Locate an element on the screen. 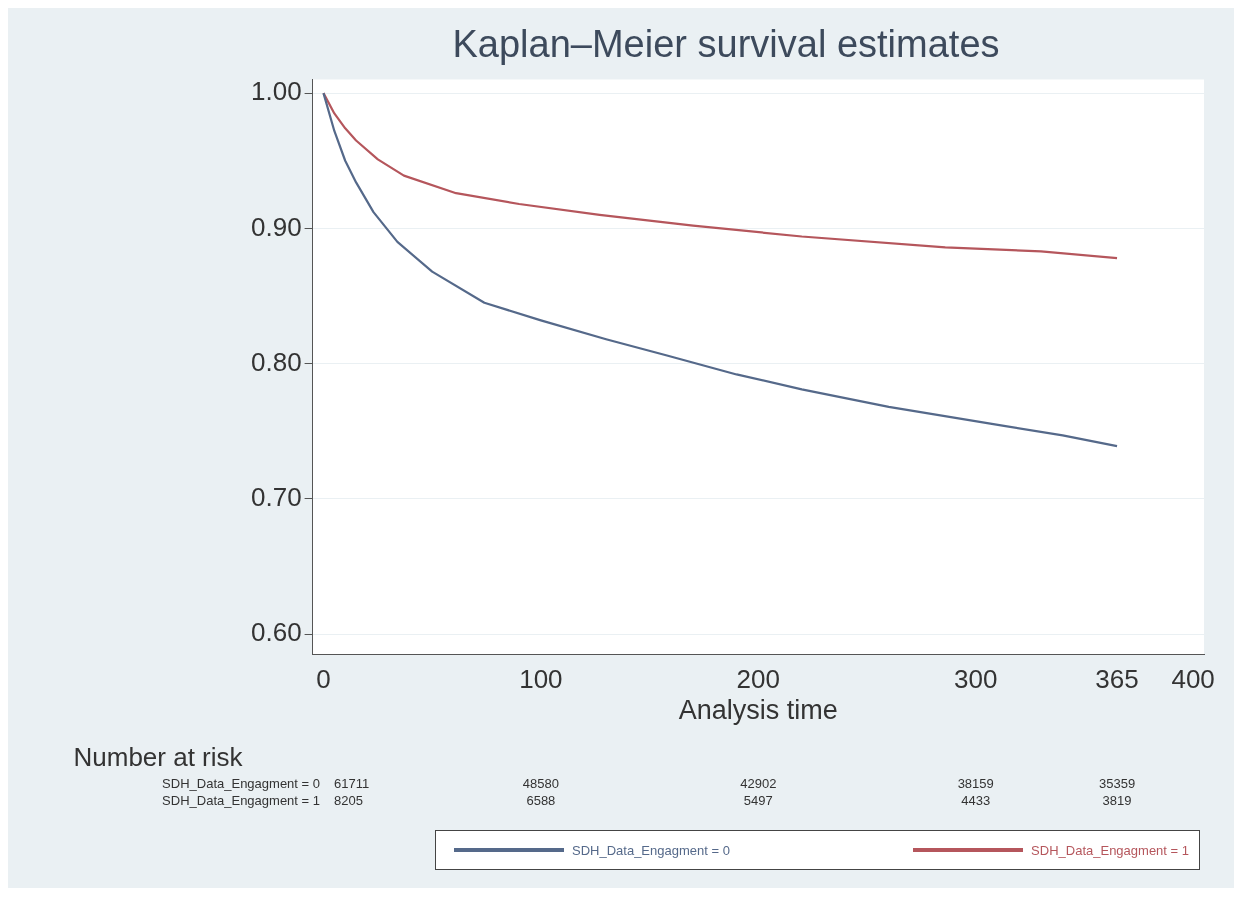 This screenshot has width=1242, height=898. text: 61711 is located at coordinates (352, 783).